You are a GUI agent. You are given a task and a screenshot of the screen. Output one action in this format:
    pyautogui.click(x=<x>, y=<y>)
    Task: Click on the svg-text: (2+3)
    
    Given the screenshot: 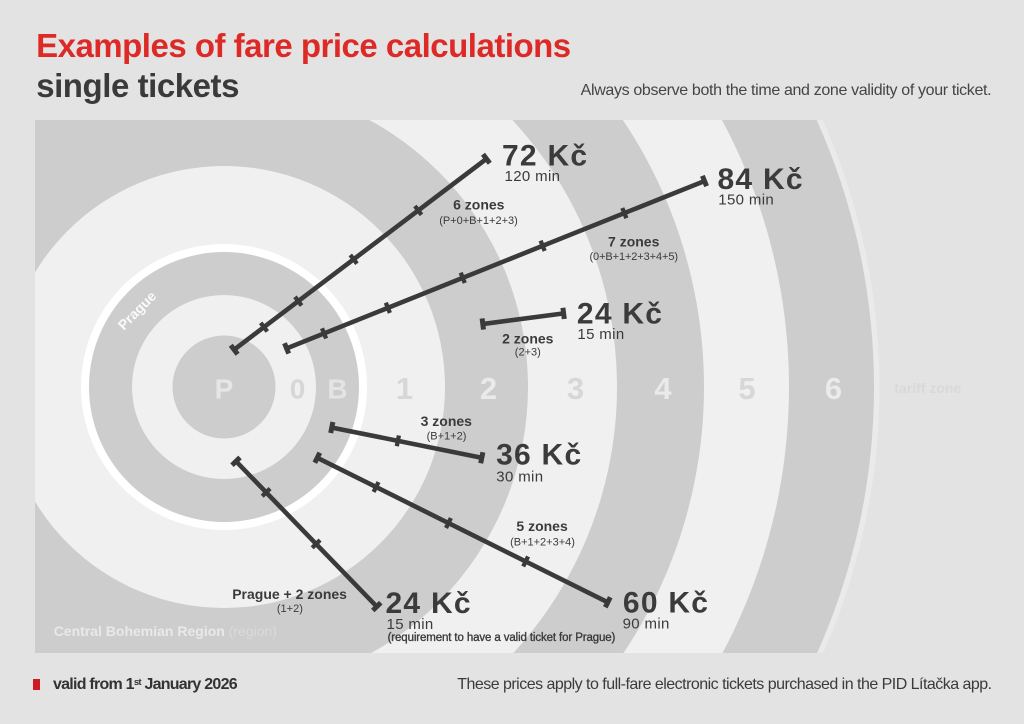 What is the action you would take?
    pyautogui.click(x=527, y=353)
    